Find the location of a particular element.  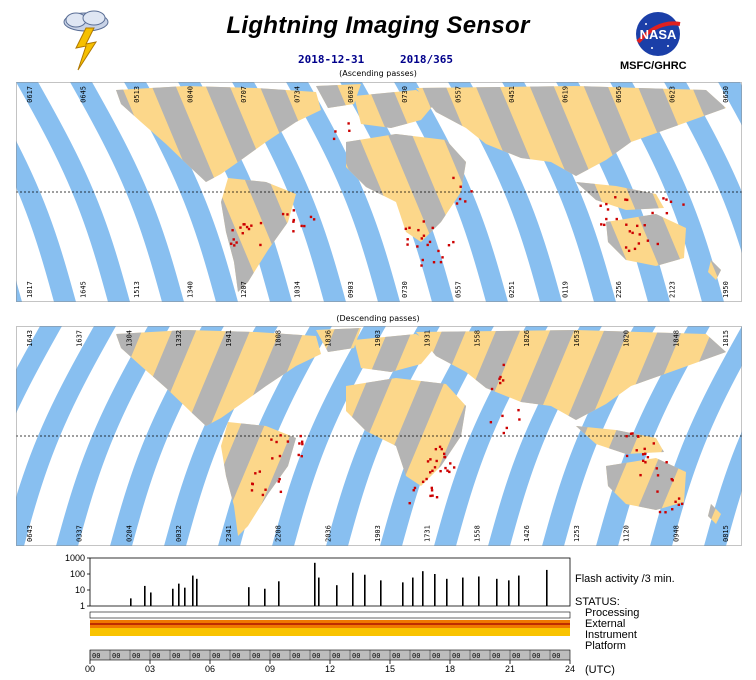

flash-x-tick-label: 09 is located at coordinates (270, 669).